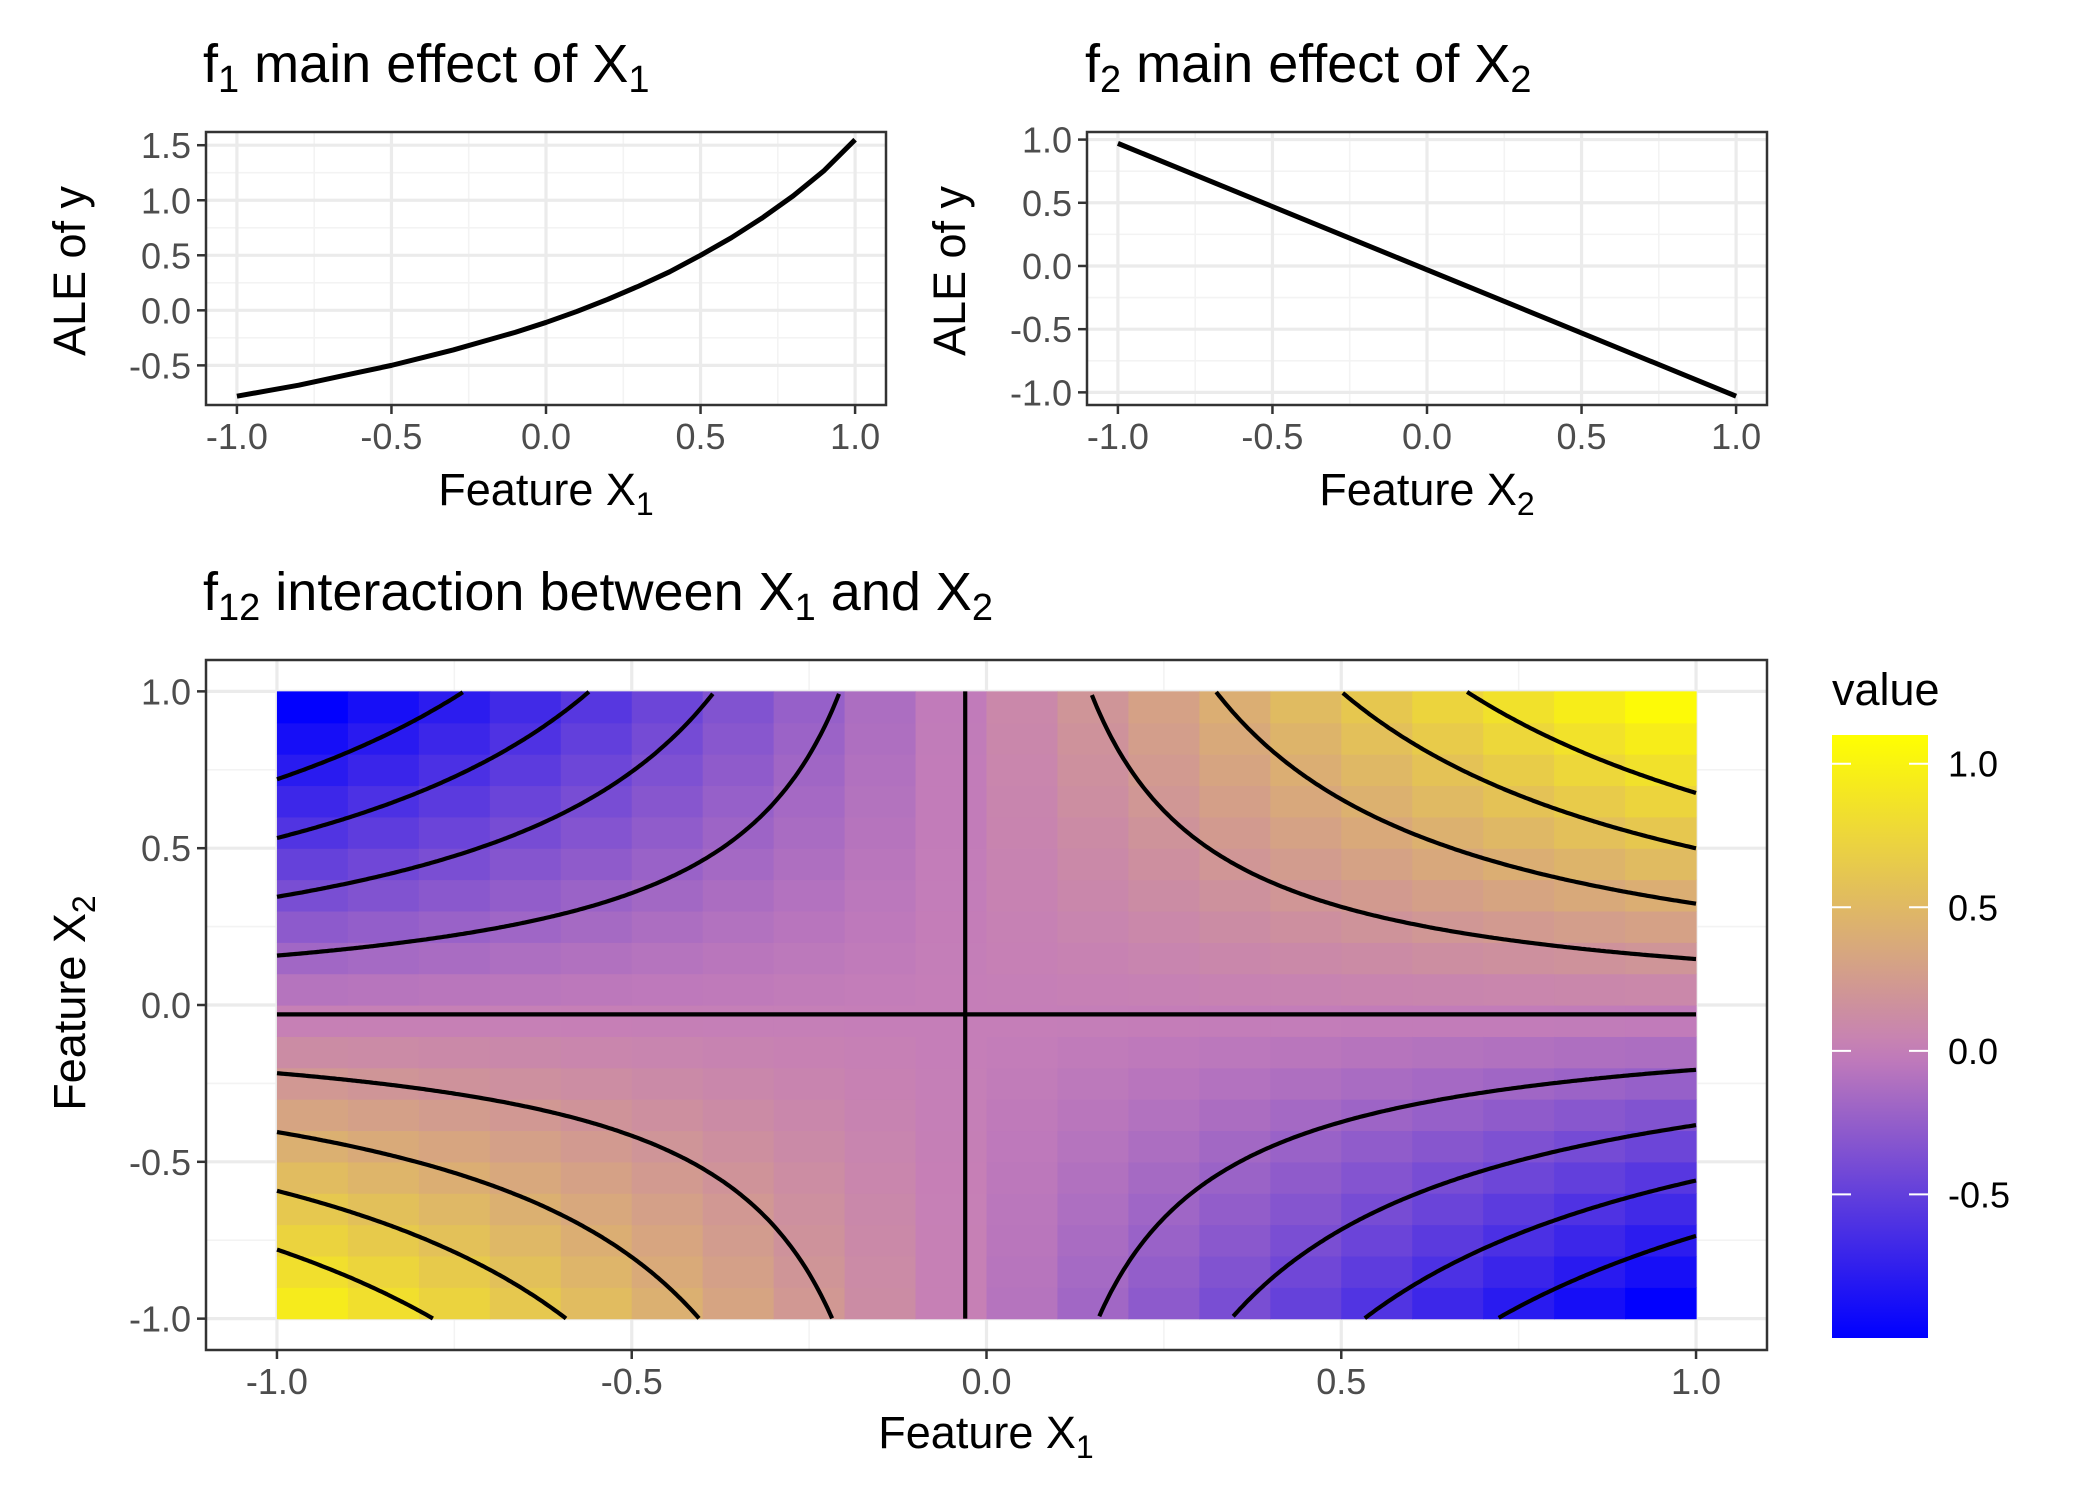 The image size is (2100, 1500). Describe the element at coordinates (1426, 493) in the screenshot. I see `f2-x-axis-title: Feature X2` at that location.